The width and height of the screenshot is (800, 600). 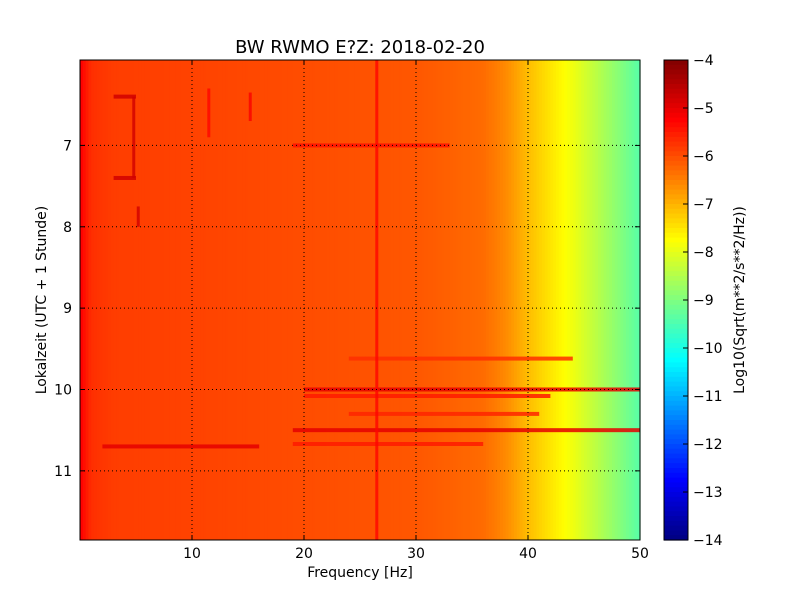 I want to click on colorbar, so click(x=676, y=300).